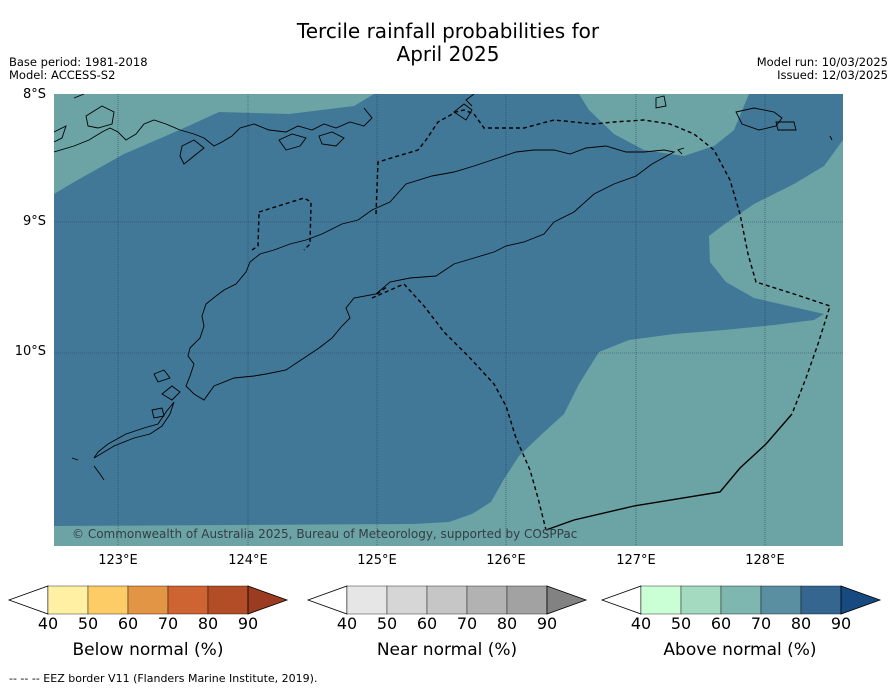  I want to click on lat-label-8s: 8°S, so click(34, 94).